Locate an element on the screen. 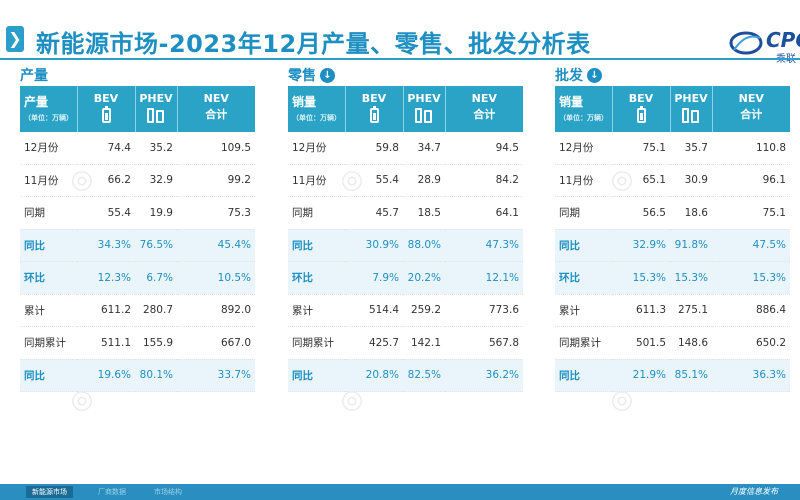 This screenshot has height=500, width=800. header-nev-label: NEV is located at coordinates (751, 98).